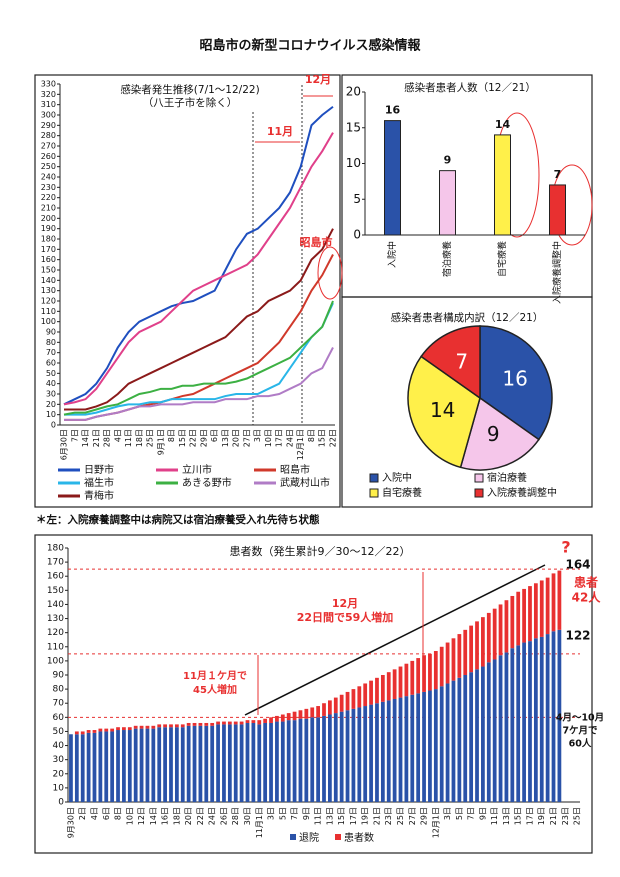 The height and width of the screenshot is (877, 620). I want to click on y-tick-label: 230, so click(48, 187).